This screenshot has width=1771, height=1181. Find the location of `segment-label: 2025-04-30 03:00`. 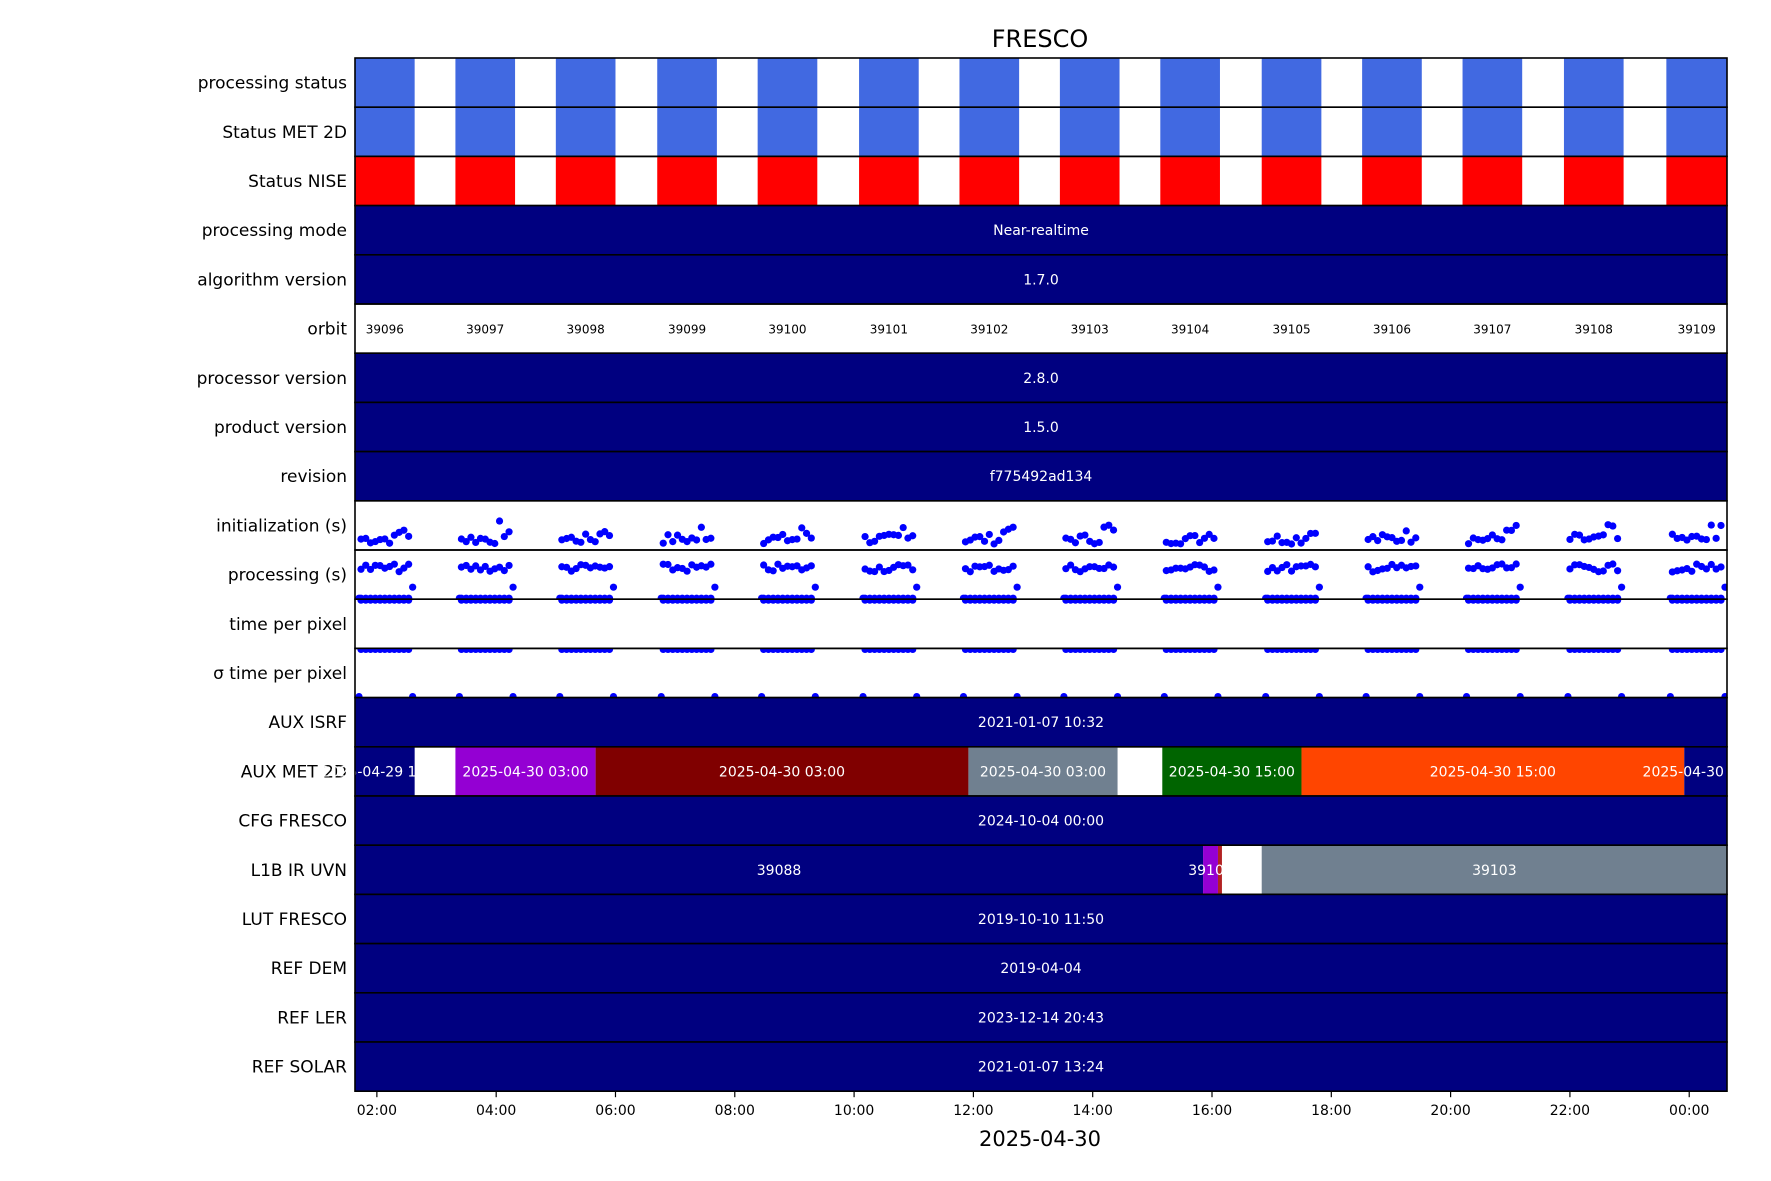

segment-label: 2025-04-30 03:00 is located at coordinates (525, 772).